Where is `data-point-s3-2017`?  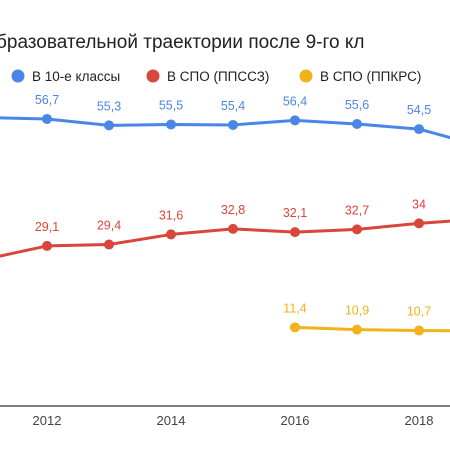
data-point-s3-2017 is located at coordinates (357, 329).